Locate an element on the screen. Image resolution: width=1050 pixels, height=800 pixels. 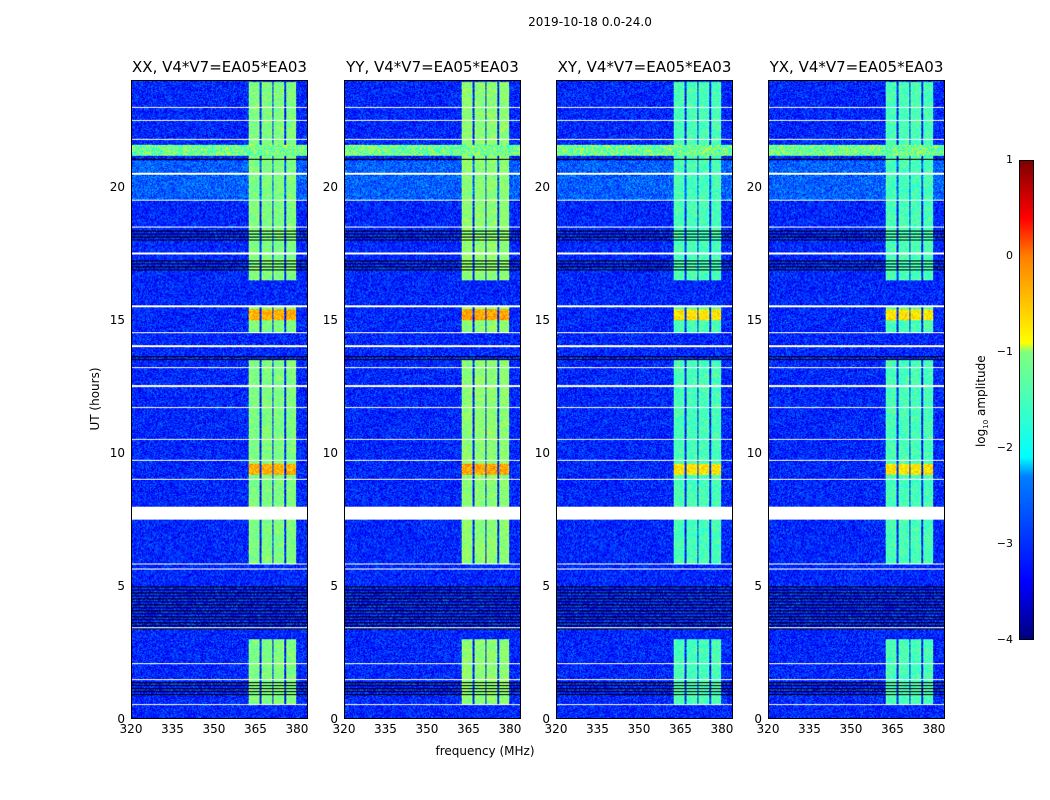
colorbar-label: log10 amplitude is located at coordinates (982, 401).